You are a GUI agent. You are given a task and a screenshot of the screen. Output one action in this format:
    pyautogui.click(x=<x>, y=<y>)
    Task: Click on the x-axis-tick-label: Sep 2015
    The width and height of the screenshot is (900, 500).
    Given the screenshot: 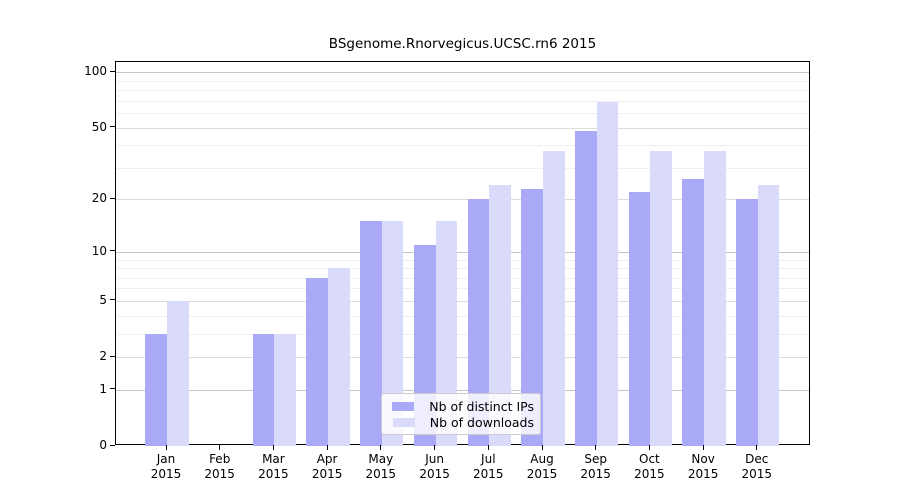 What is the action you would take?
    pyautogui.click(x=596, y=466)
    